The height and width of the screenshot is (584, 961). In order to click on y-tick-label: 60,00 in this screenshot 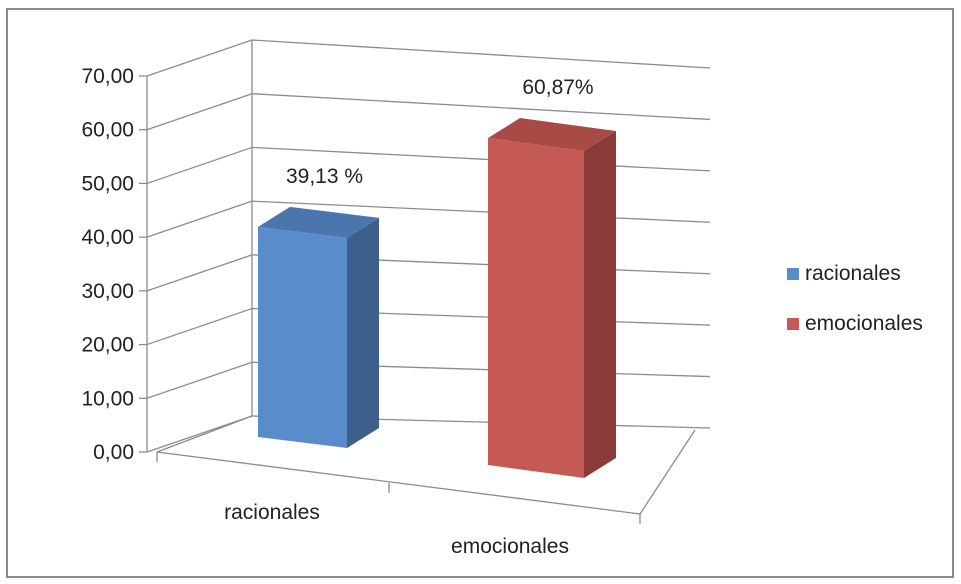, I will do `click(107, 130)`.